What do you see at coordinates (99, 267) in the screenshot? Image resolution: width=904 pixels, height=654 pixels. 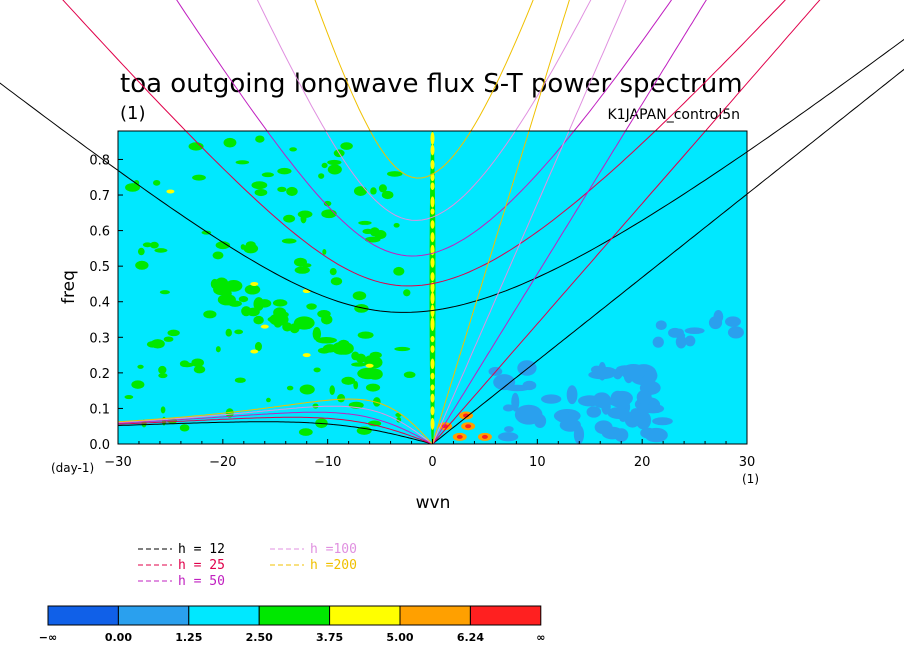 I see `y-tick-label: 0.5` at bounding box center [99, 267].